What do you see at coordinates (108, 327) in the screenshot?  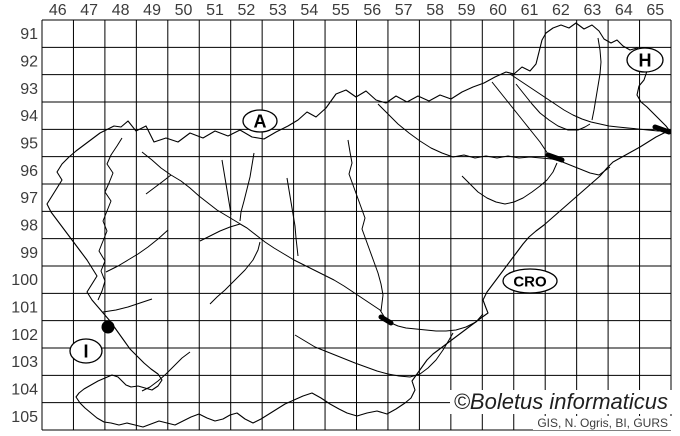 I see `record-dot` at bounding box center [108, 327].